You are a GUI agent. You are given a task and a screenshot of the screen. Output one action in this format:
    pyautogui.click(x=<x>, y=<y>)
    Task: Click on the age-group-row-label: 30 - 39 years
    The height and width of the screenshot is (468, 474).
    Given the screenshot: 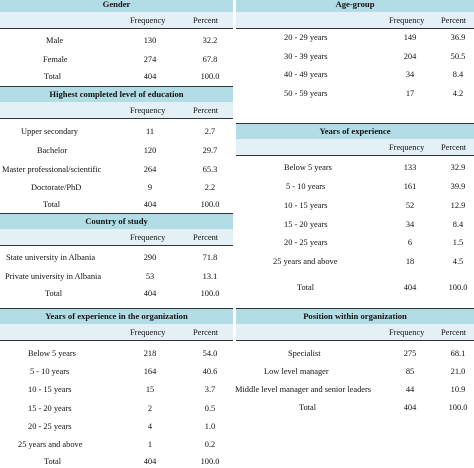 What is the action you would take?
    pyautogui.click(x=306, y=56)
    